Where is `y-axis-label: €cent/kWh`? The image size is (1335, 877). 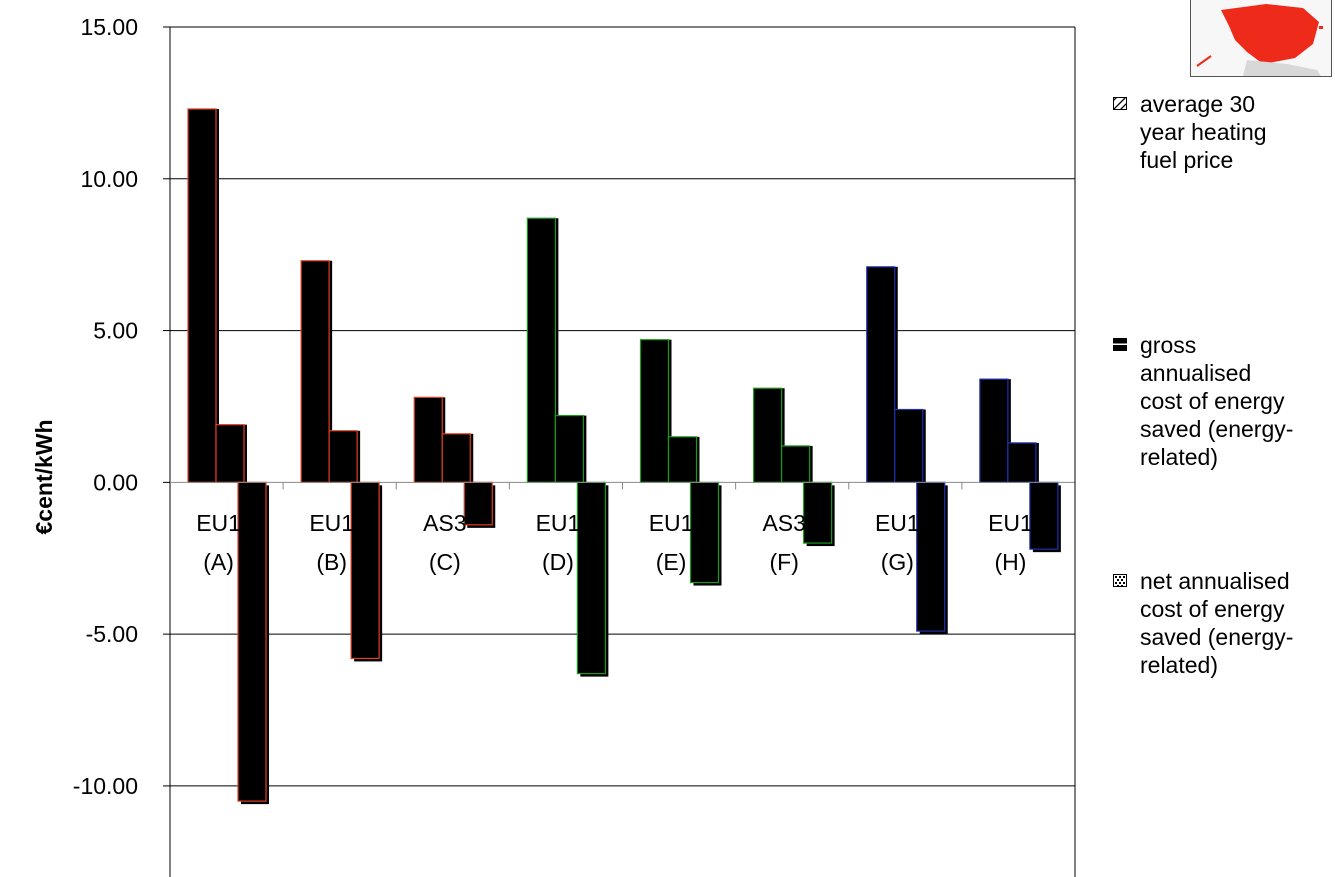
y-axis-label: €cent/kWh is located at coordinates (44, 476).